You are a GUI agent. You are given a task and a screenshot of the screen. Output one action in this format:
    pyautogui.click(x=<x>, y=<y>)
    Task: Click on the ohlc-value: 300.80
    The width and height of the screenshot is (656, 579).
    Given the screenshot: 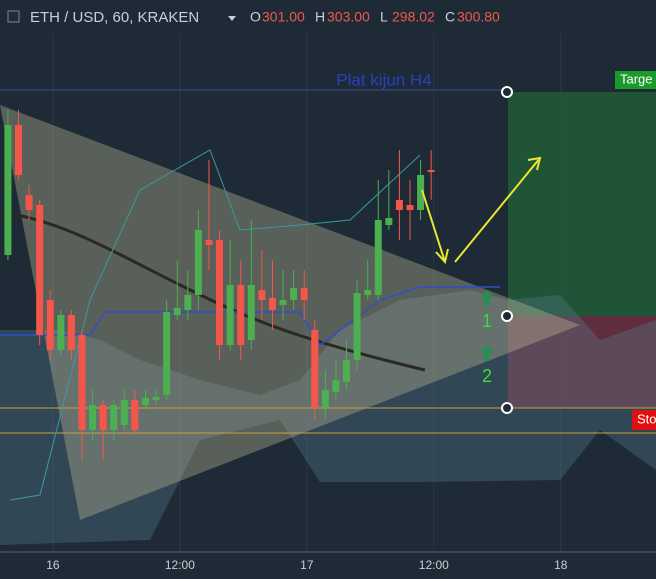 What is the action you would take?
    pyautogui.click(x=478, y=17)
    